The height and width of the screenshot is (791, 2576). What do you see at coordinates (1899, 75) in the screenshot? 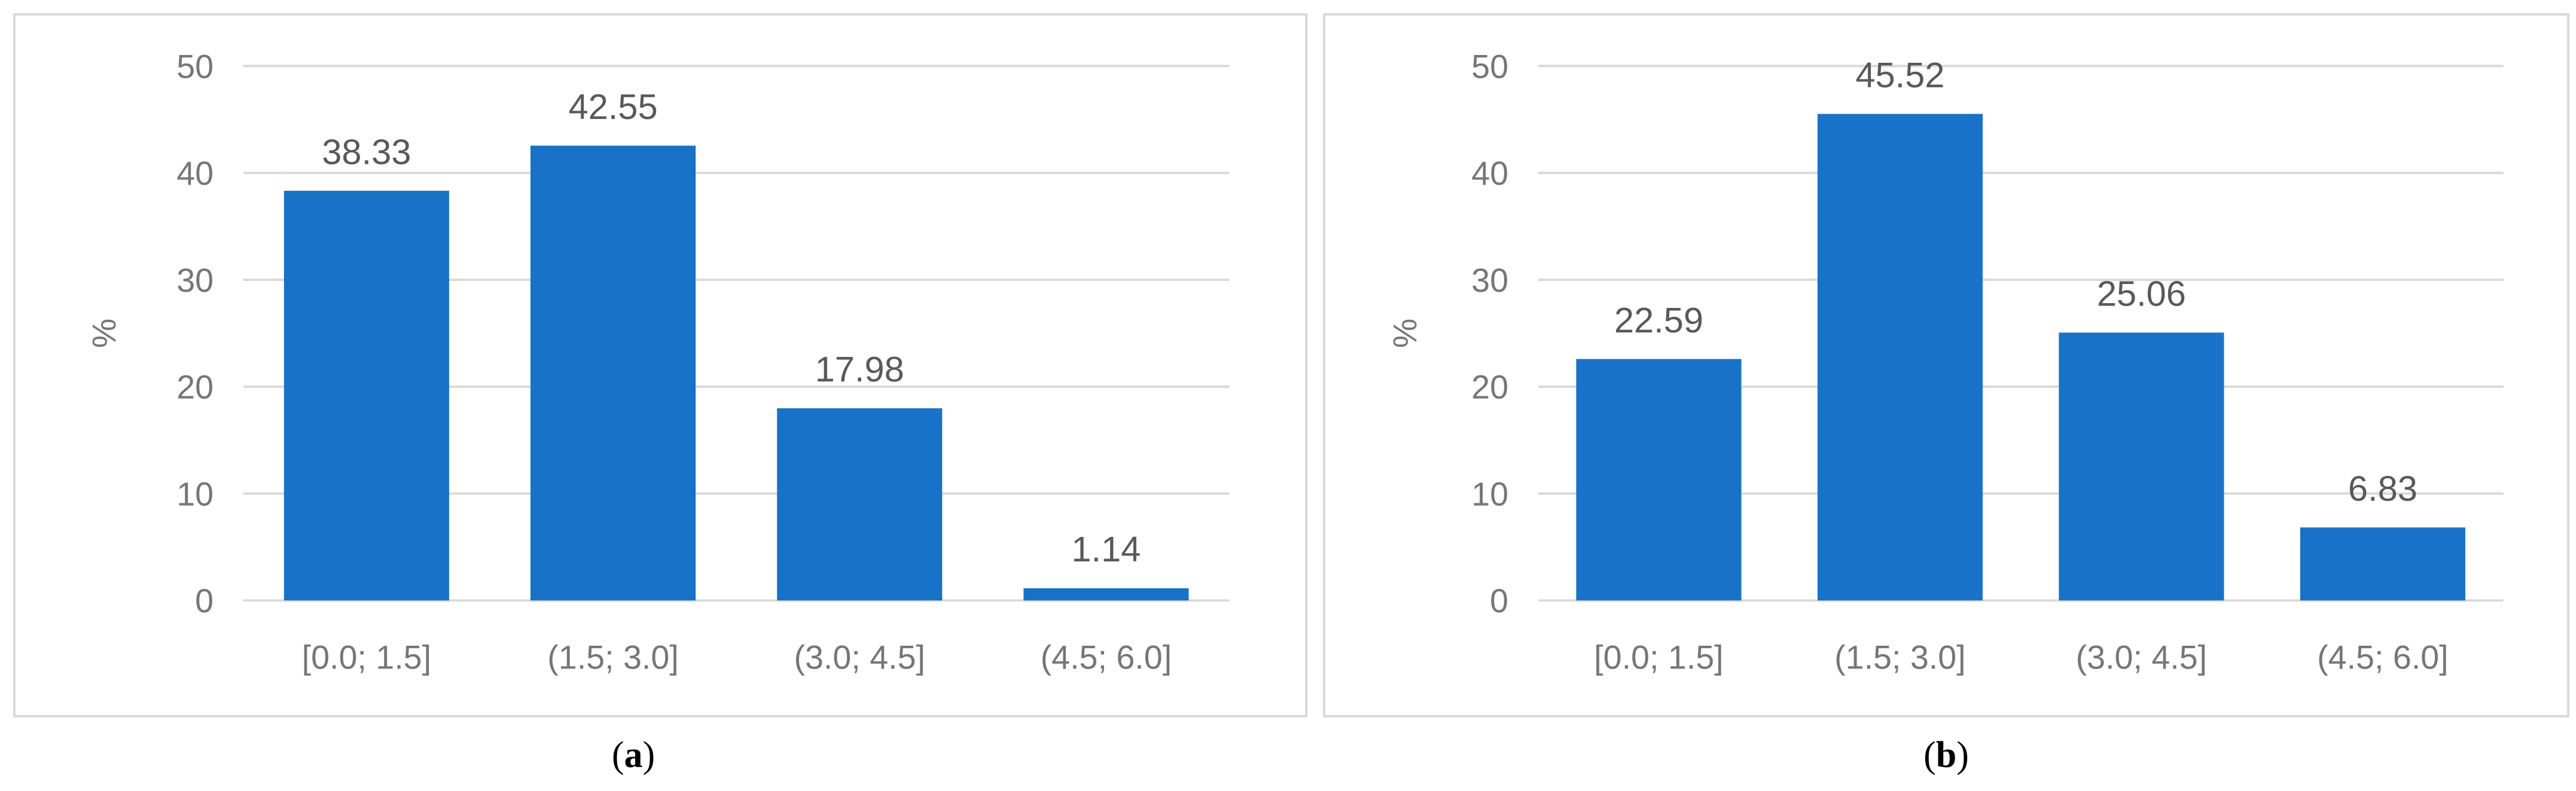
I see `data-label: 45.52` at bounding box center [1899, 75].